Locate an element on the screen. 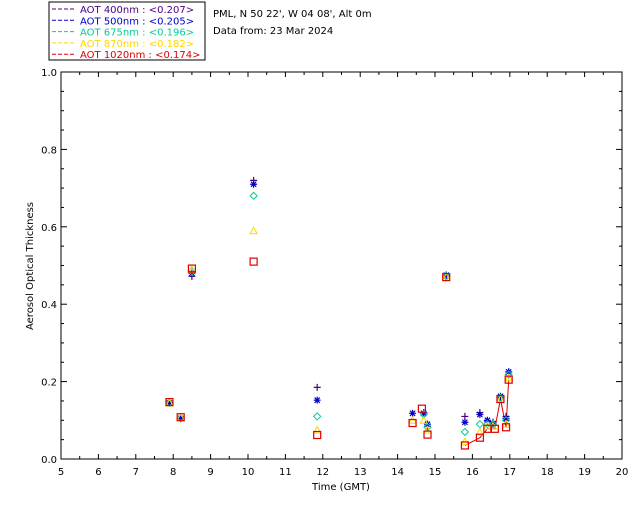  y-tick-label: 0.2 is located at coordinates (49, 383).